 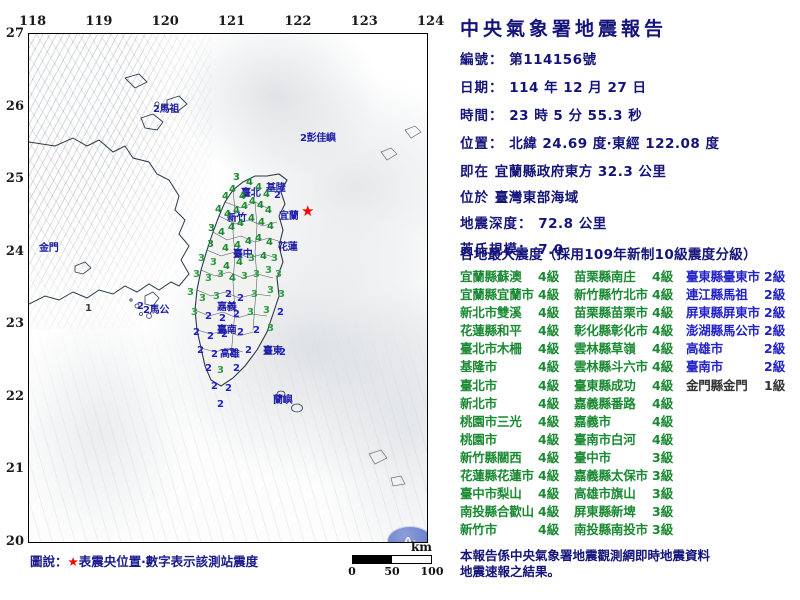 What do you see at coordinates (627, 331) in the screenshot?
I see `intensity-row: 彰化縣彰化市 4級` at bounding box center [627, 331].